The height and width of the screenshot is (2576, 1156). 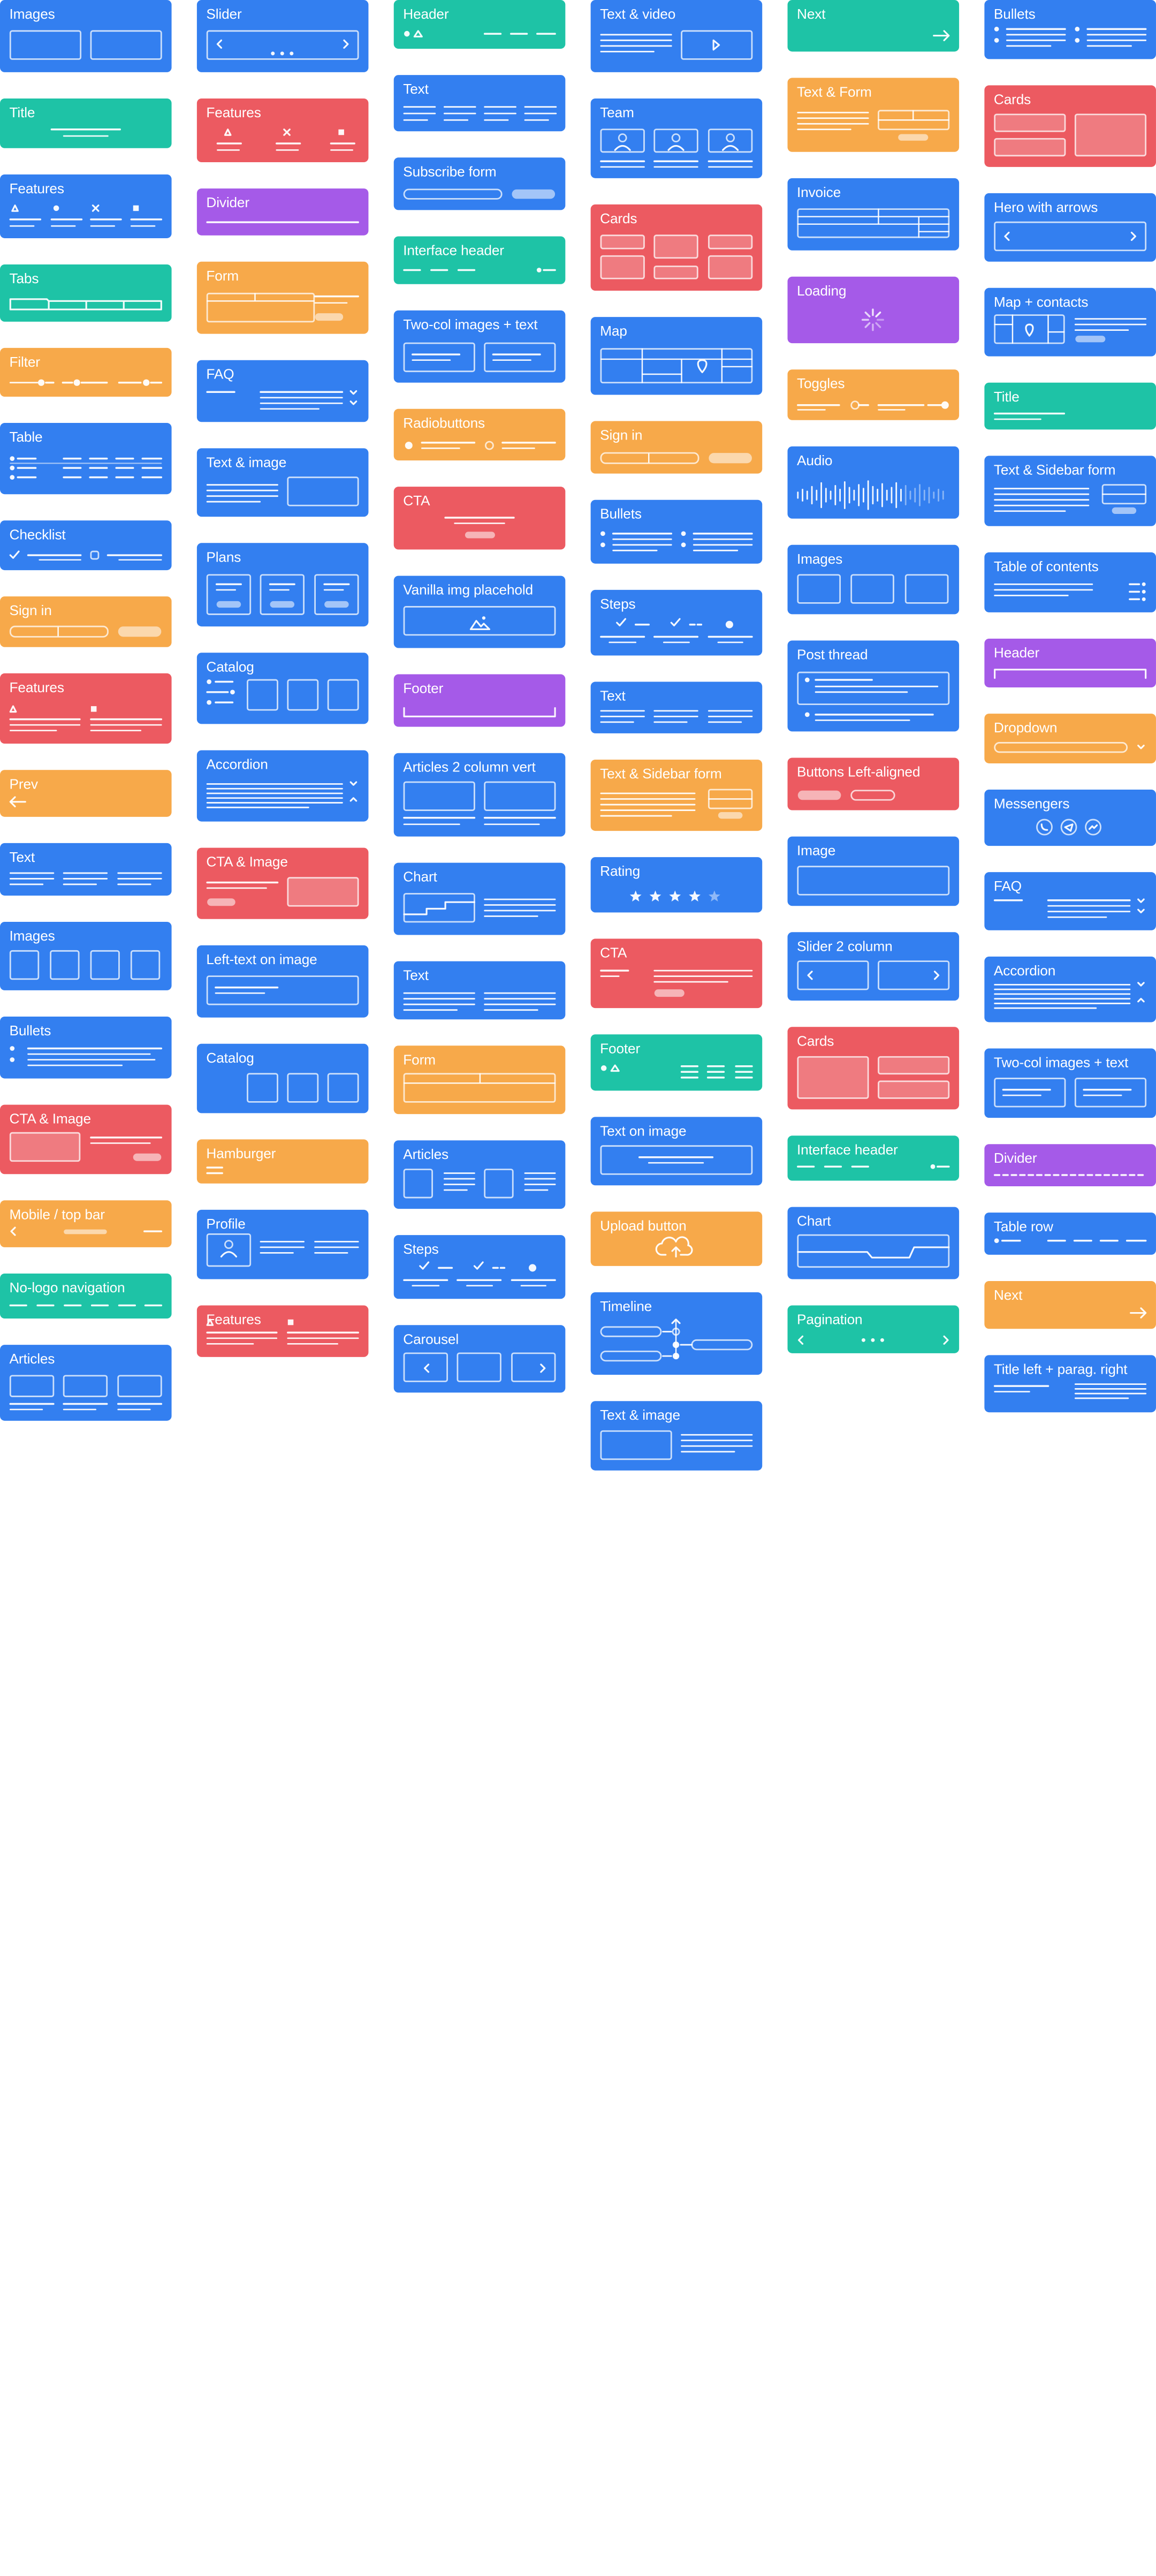 I want to click on component-card-audio: Audio, so click(x=874, y=482).